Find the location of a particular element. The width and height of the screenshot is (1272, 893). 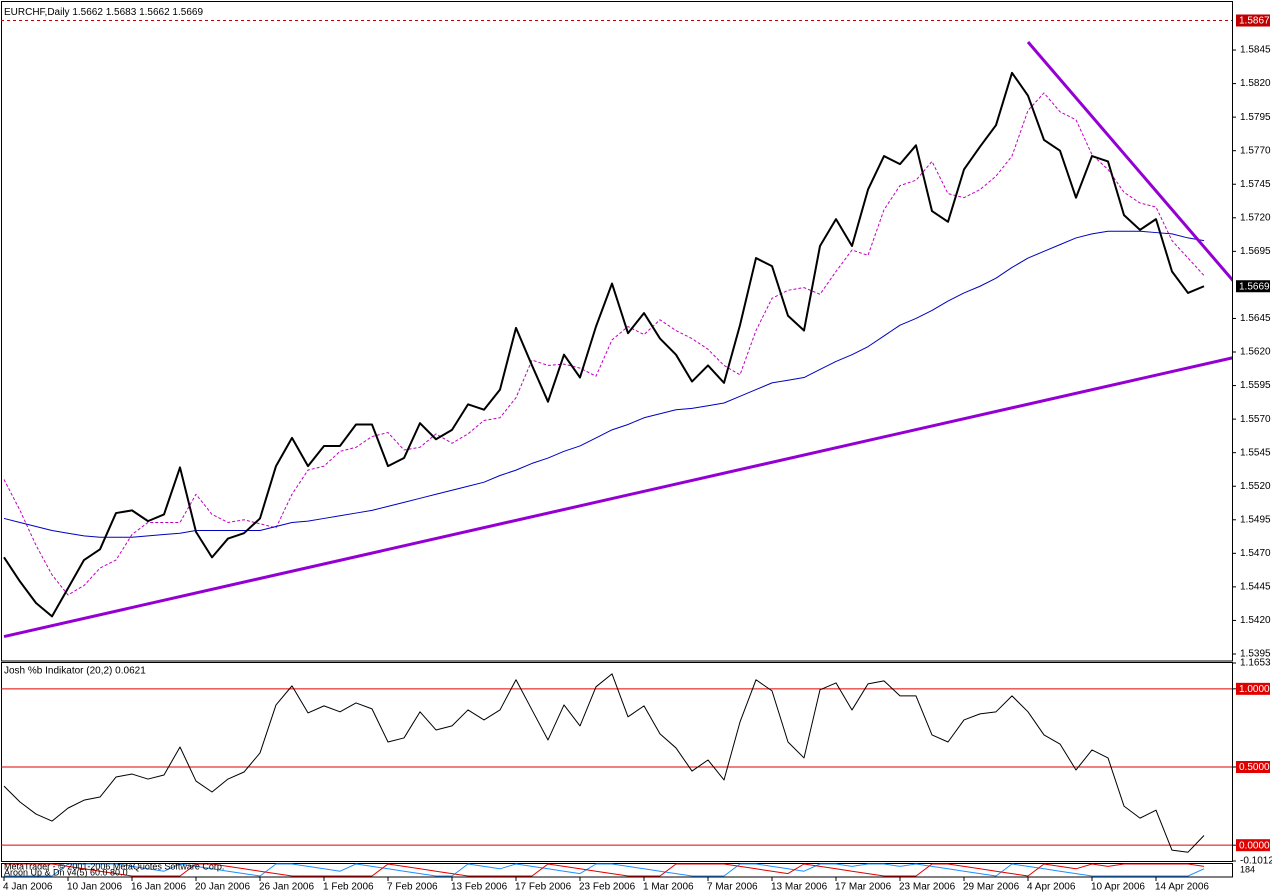

x-tick-label: 13 Mar 2006 is located at coordinates (799, 887).